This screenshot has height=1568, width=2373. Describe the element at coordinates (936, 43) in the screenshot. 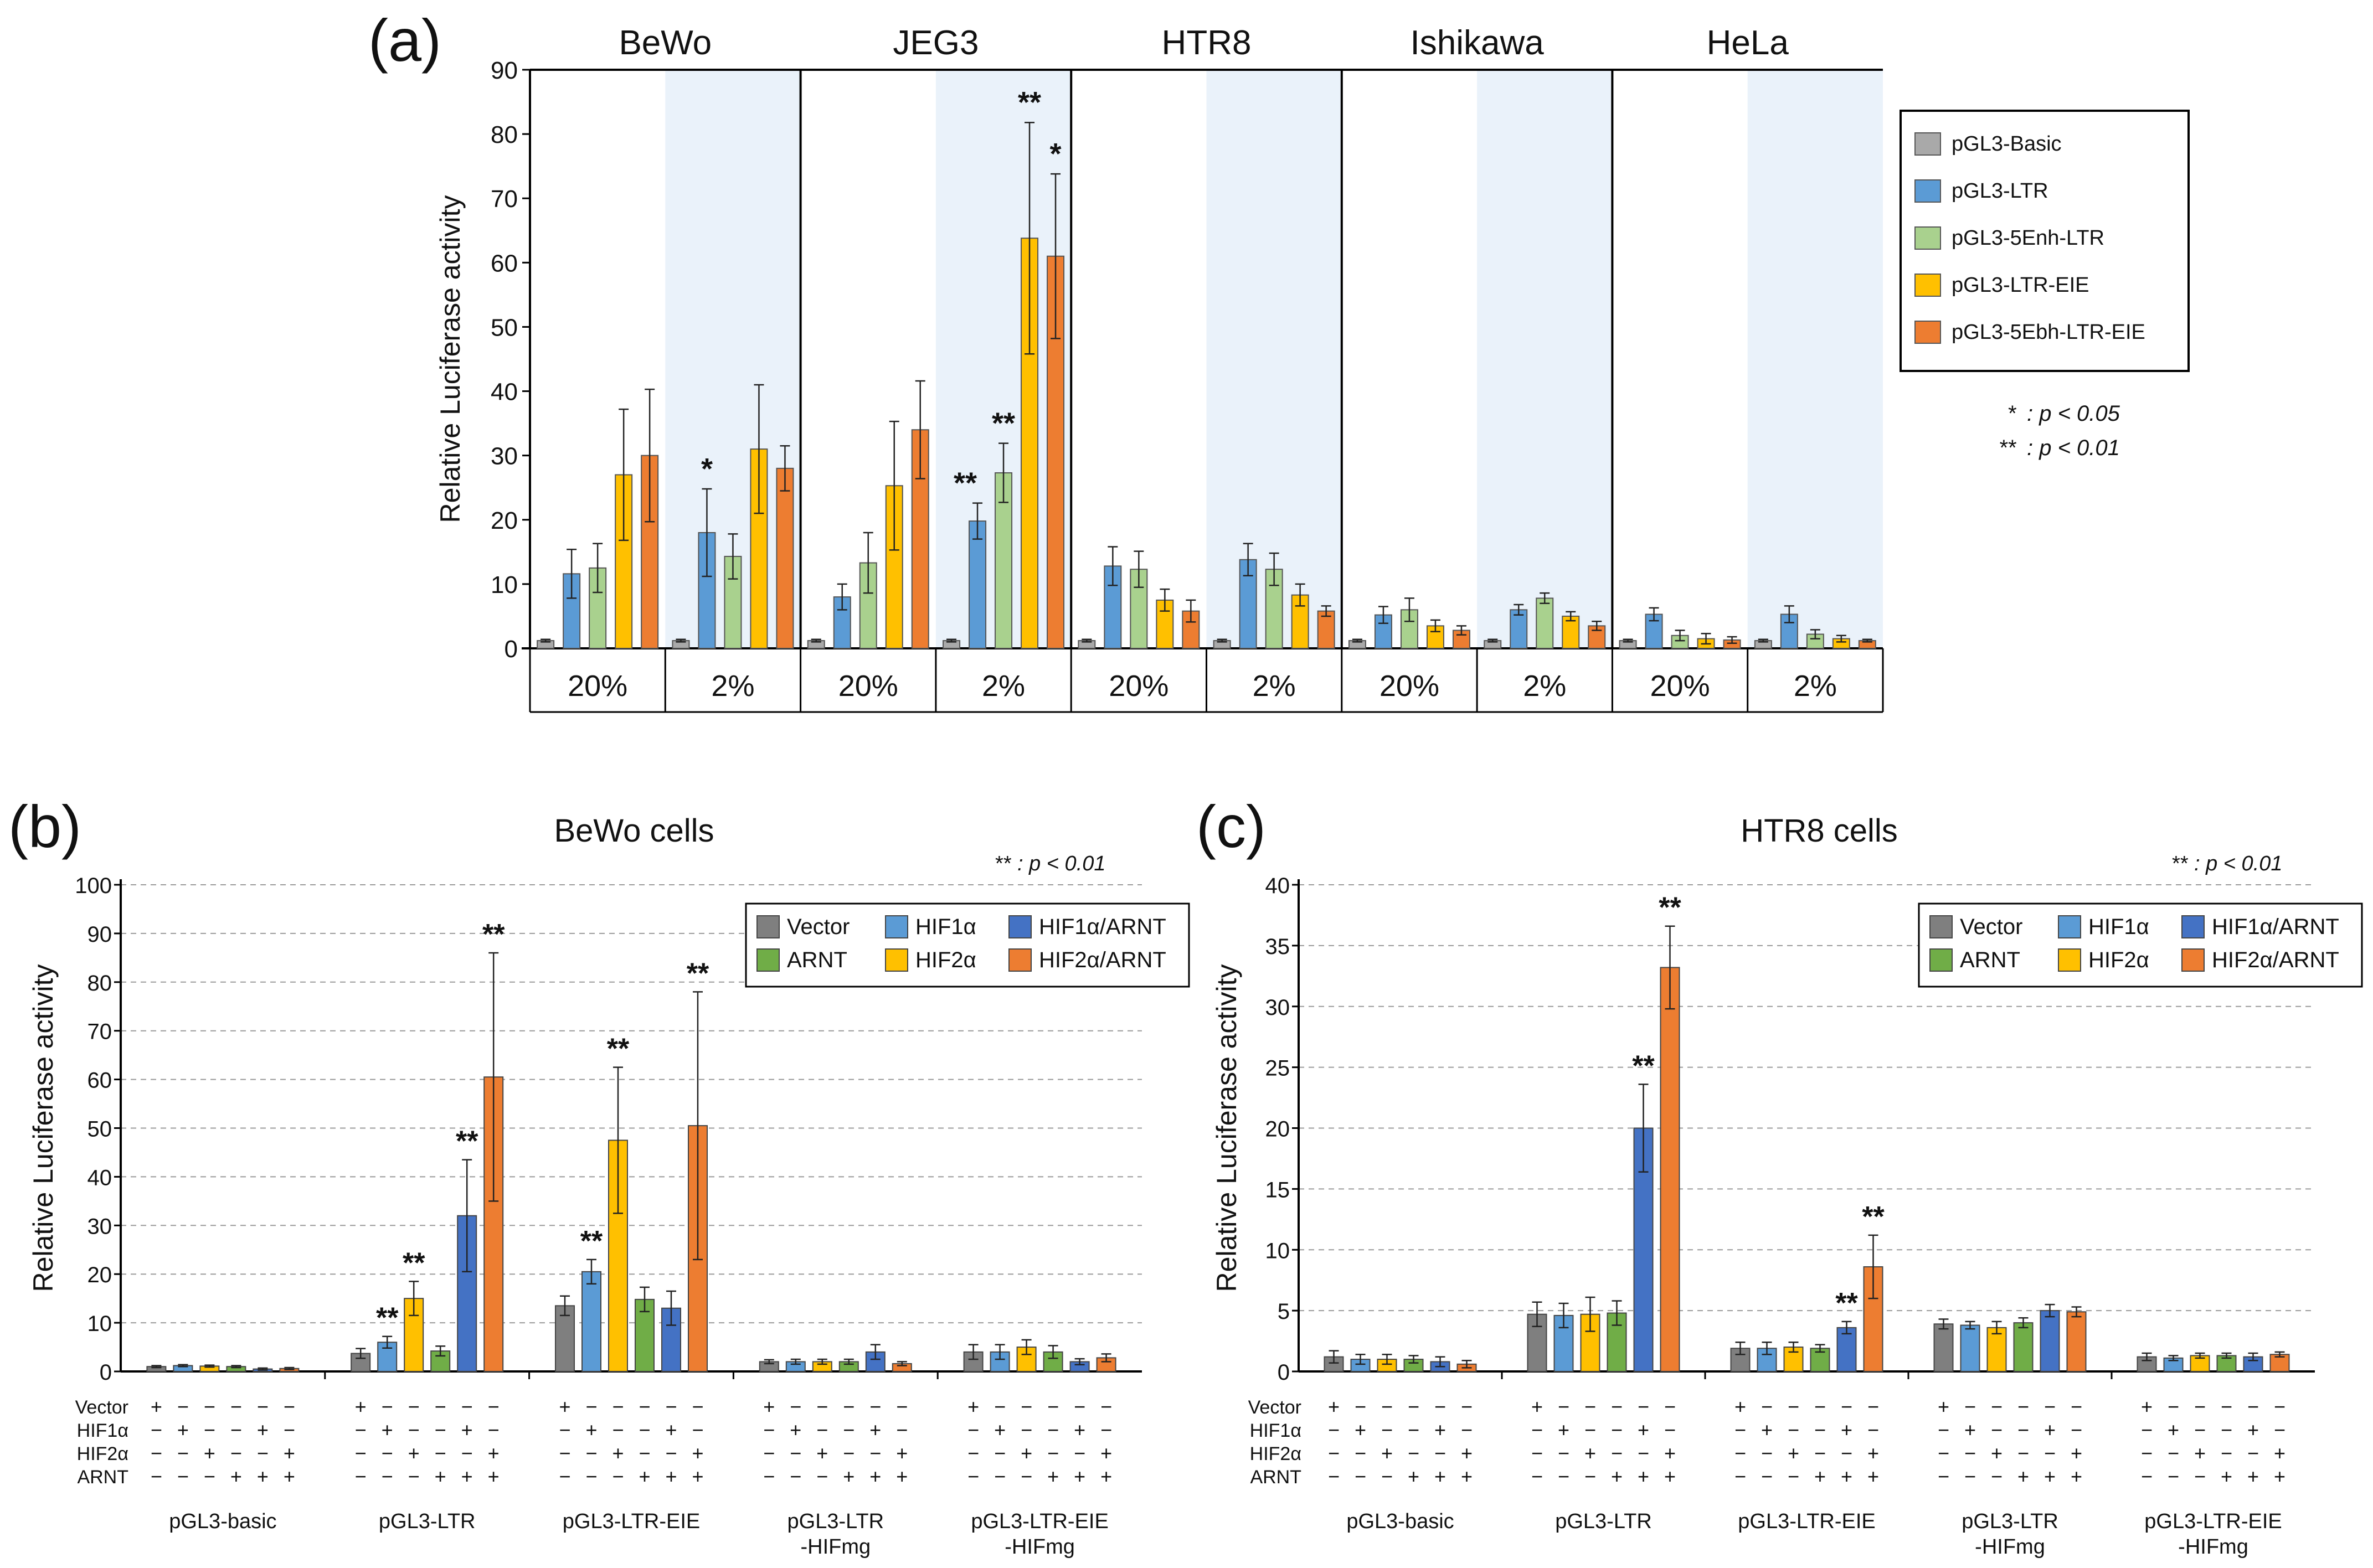

I see `cell-line-title: JEG3` at that location.